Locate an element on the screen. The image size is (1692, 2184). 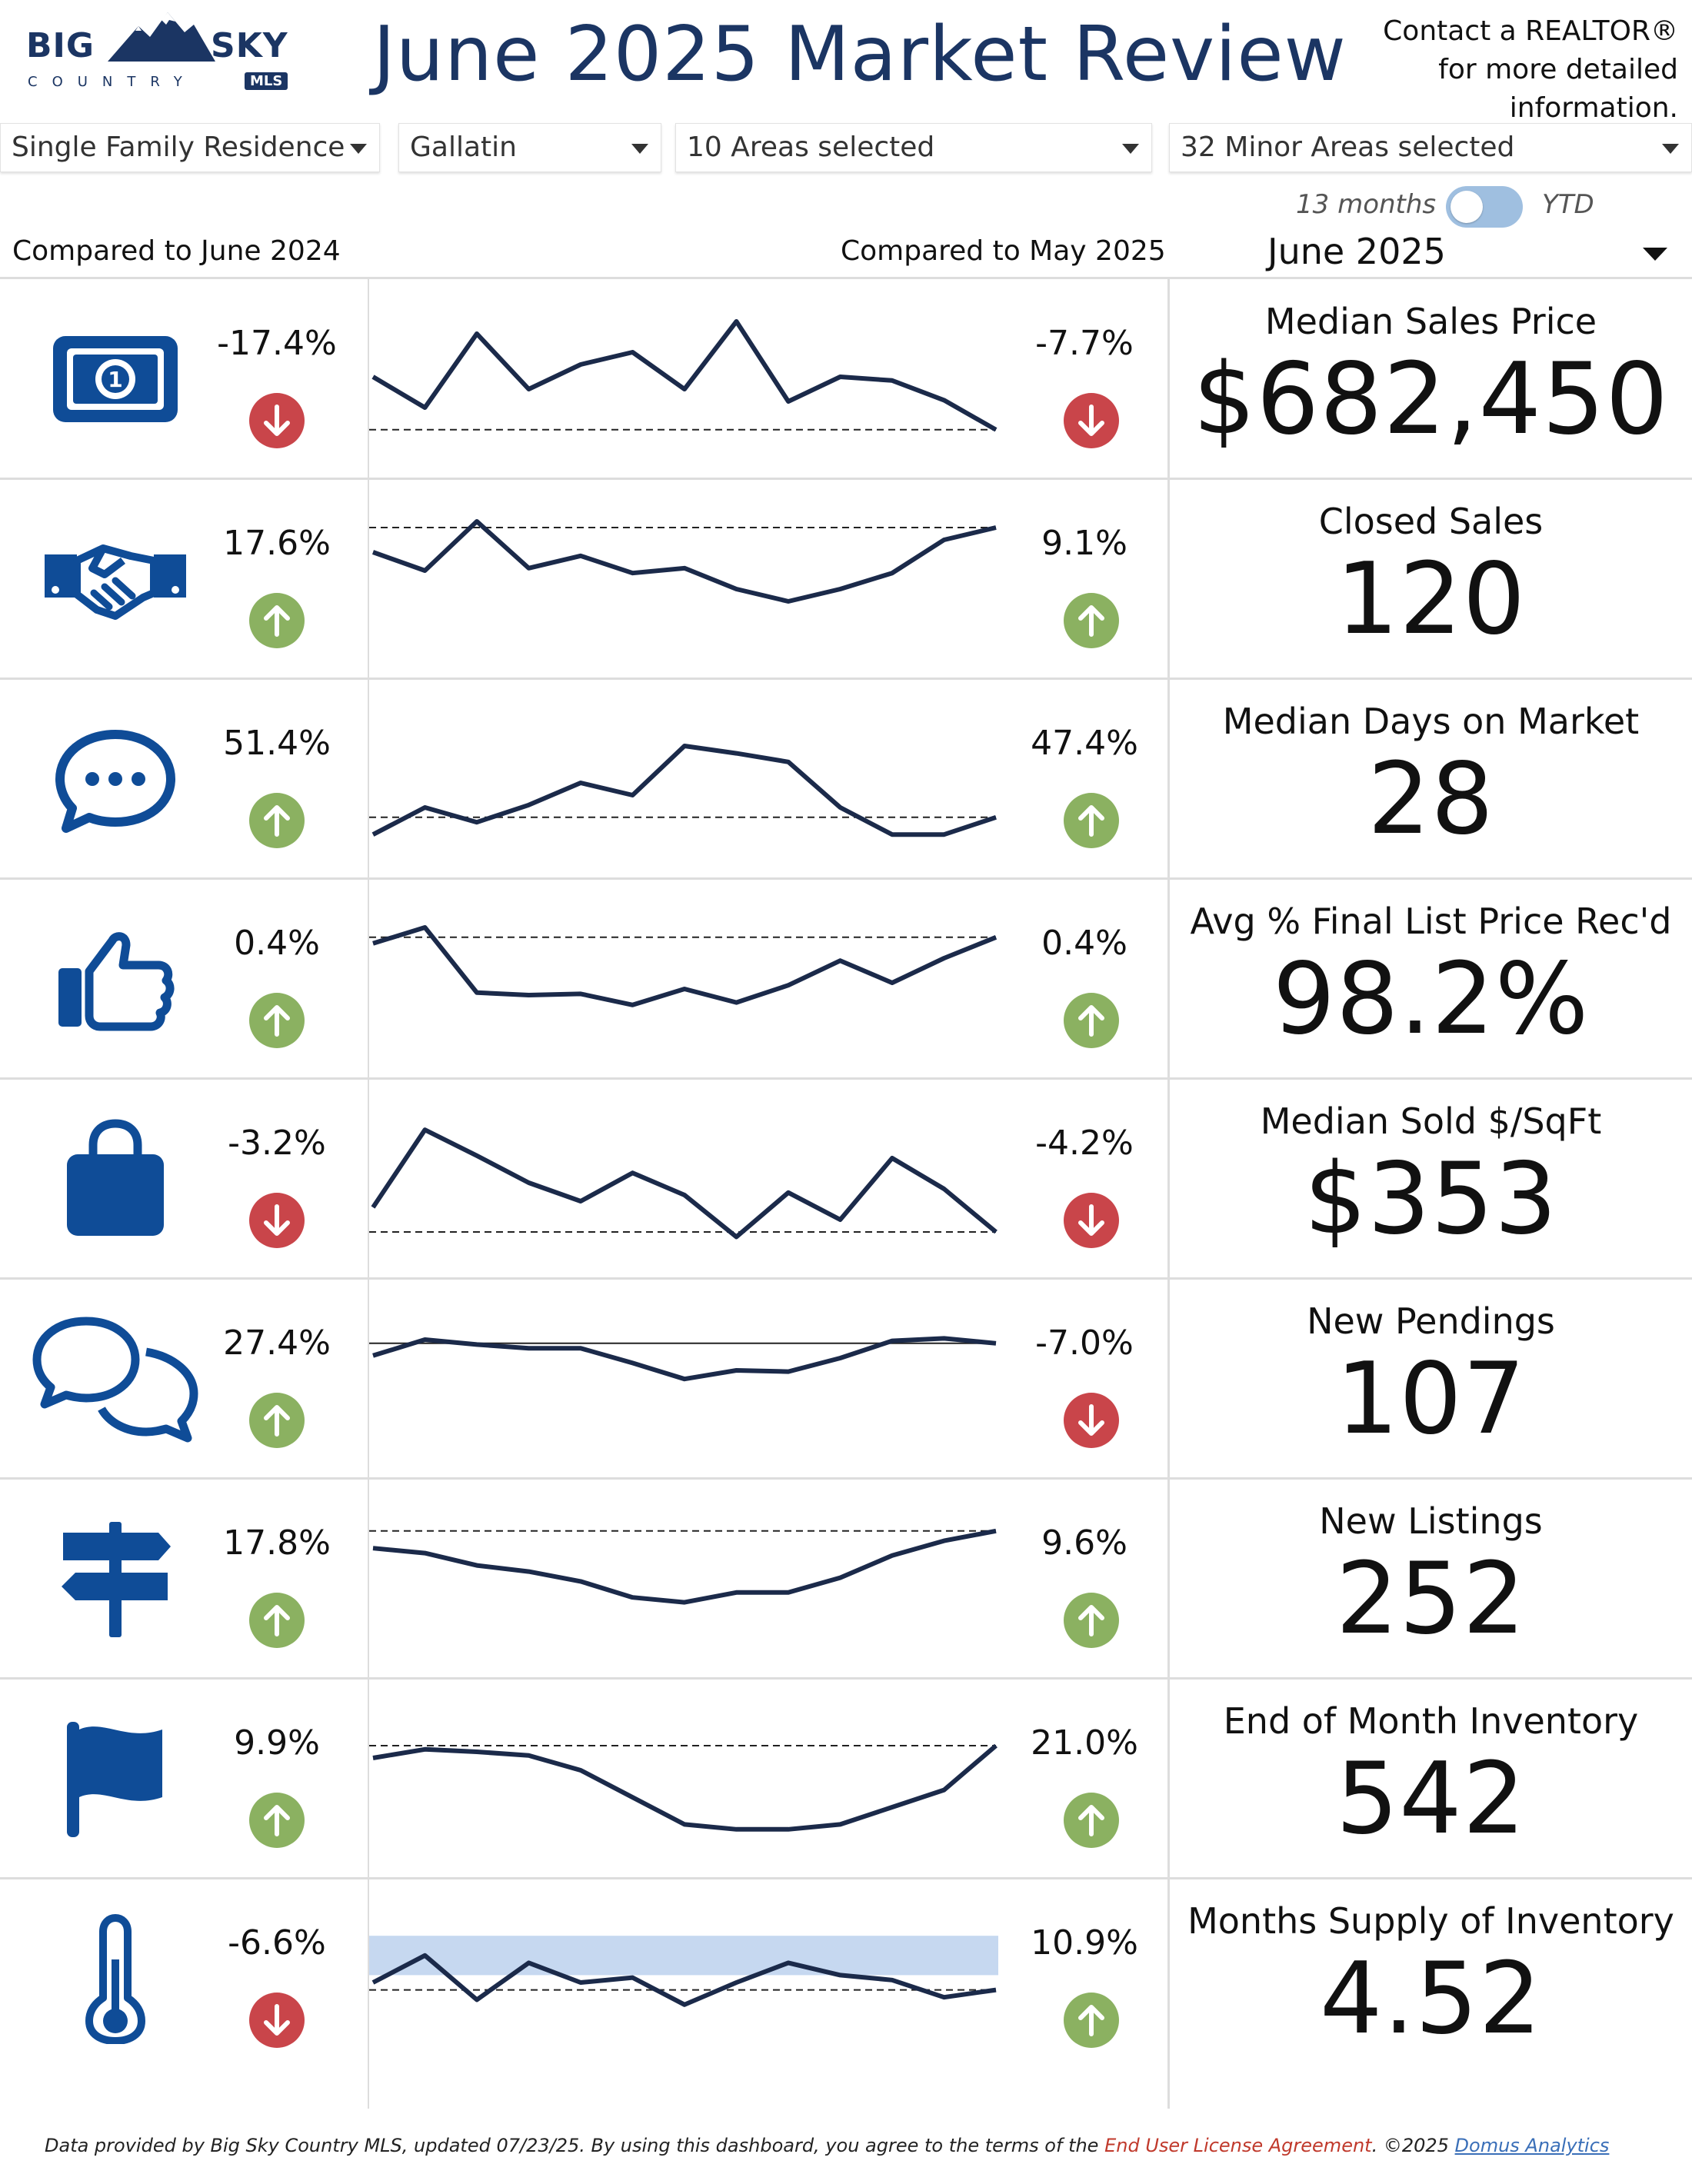
footer-copyright: . ©2025 is located at coordinates (1413, 2145).